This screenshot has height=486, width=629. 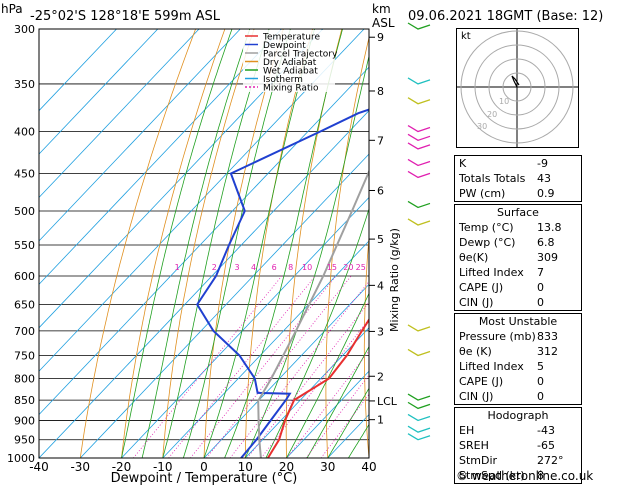 I want to click on pressure-tick-label: 300, so click(x=24, y=29).